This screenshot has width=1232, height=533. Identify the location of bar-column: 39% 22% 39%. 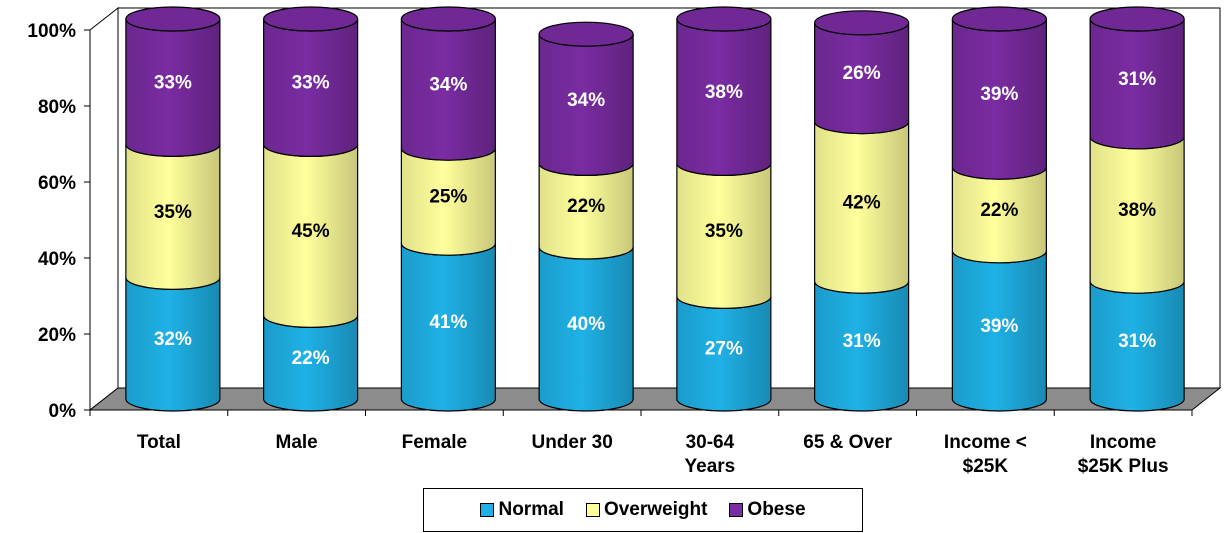
(999, 209).